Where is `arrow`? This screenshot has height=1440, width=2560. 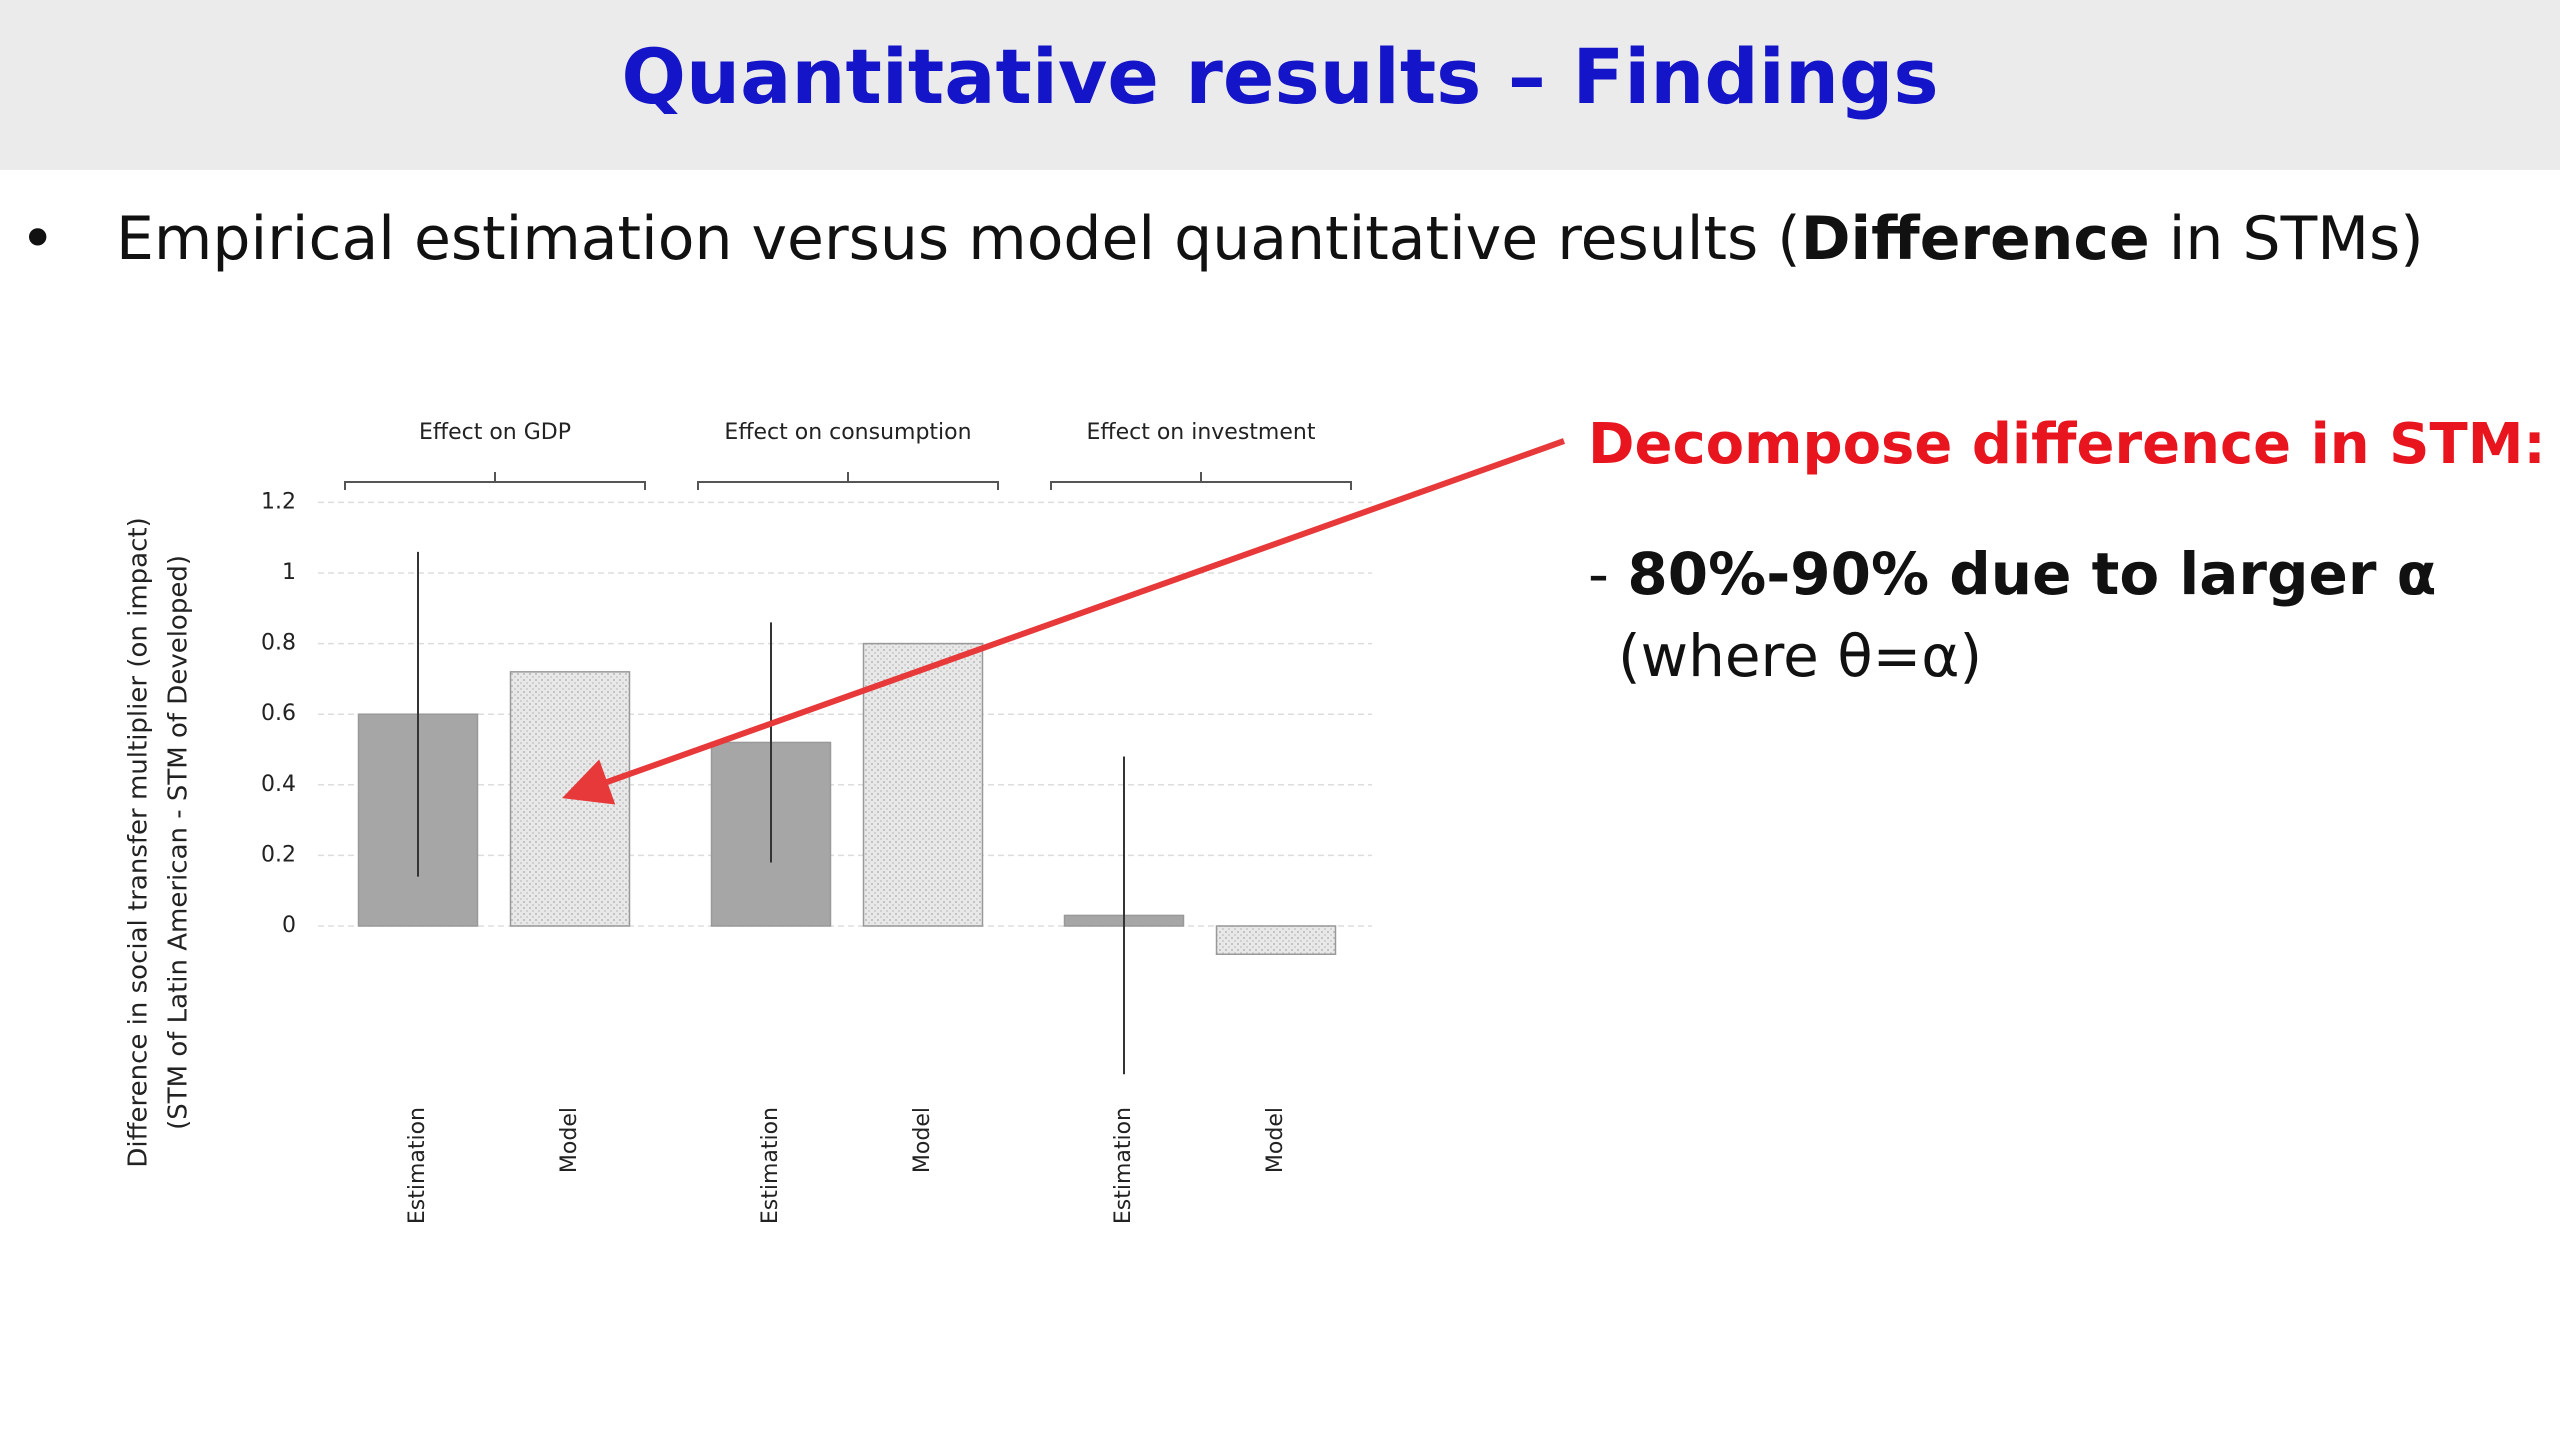
arrow is located at coordinates (1064, 621).